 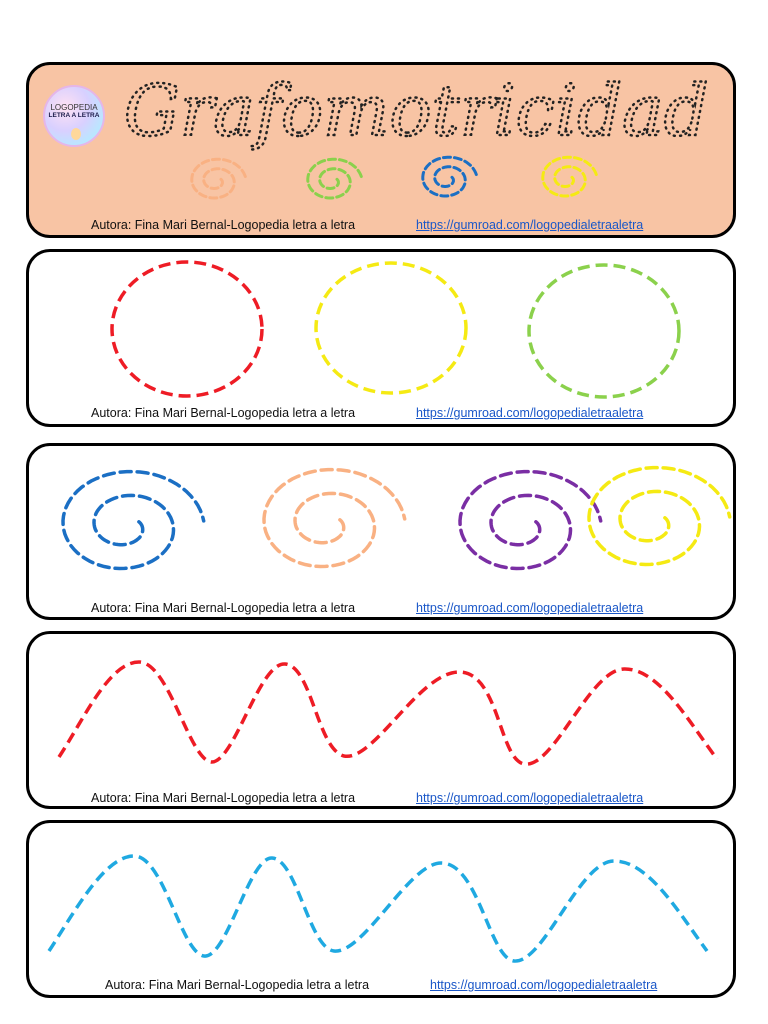 I want to click on logo-face-icon, so click(x=76, y=134).